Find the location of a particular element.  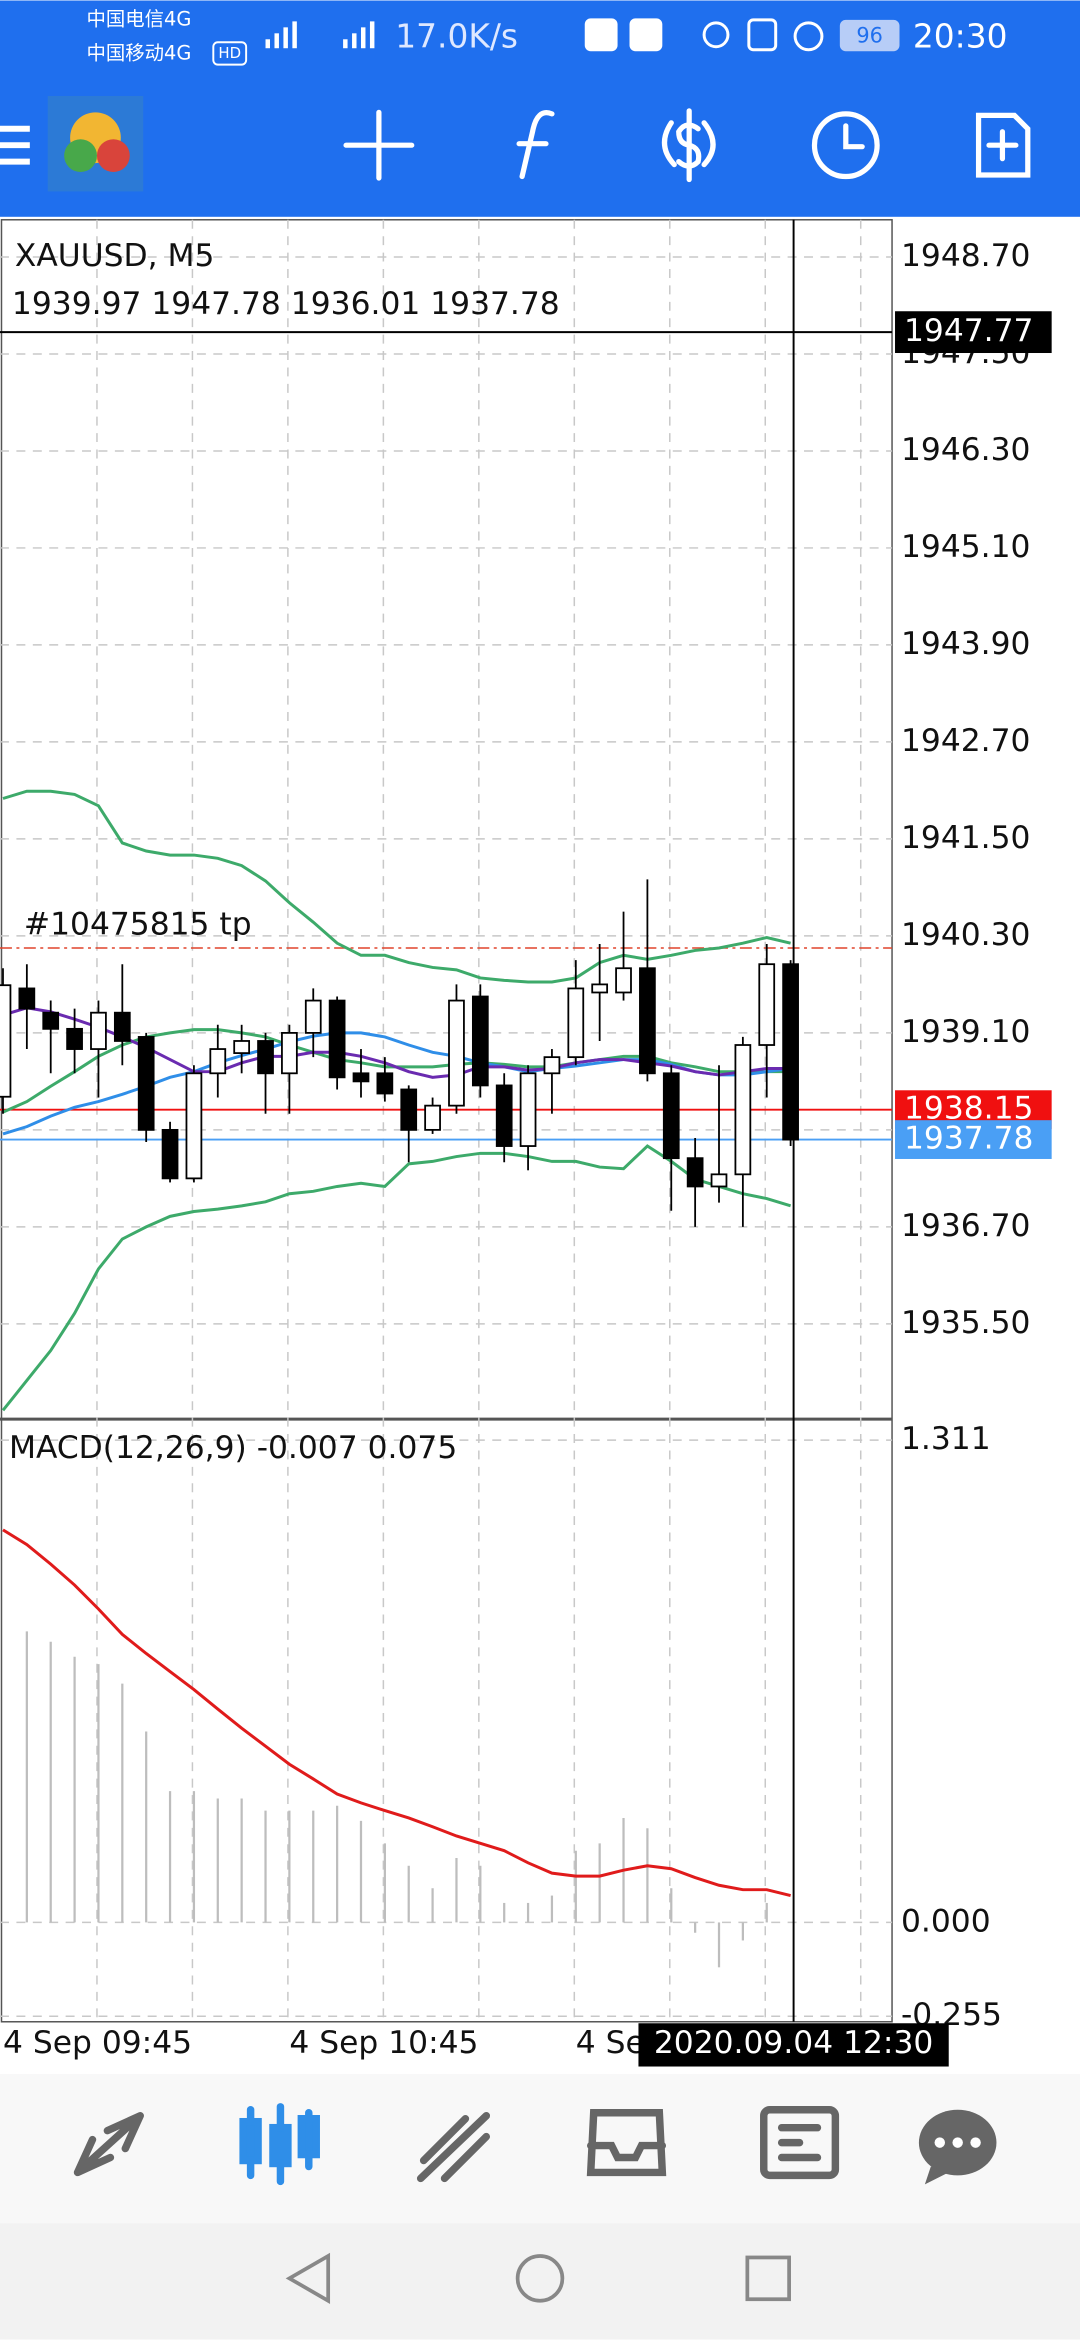

y-tick-label: 1946.30 is located at coordinates (965, 450).